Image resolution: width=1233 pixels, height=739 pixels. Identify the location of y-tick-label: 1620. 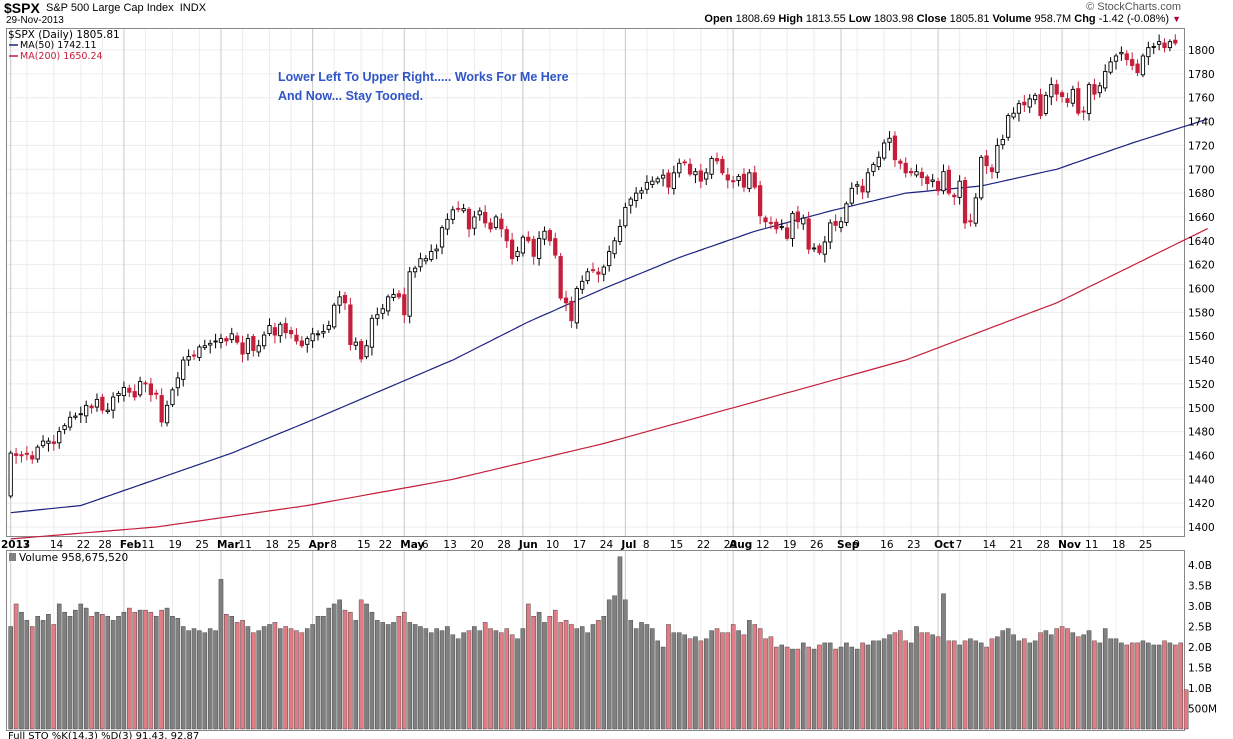
(1201, 266).